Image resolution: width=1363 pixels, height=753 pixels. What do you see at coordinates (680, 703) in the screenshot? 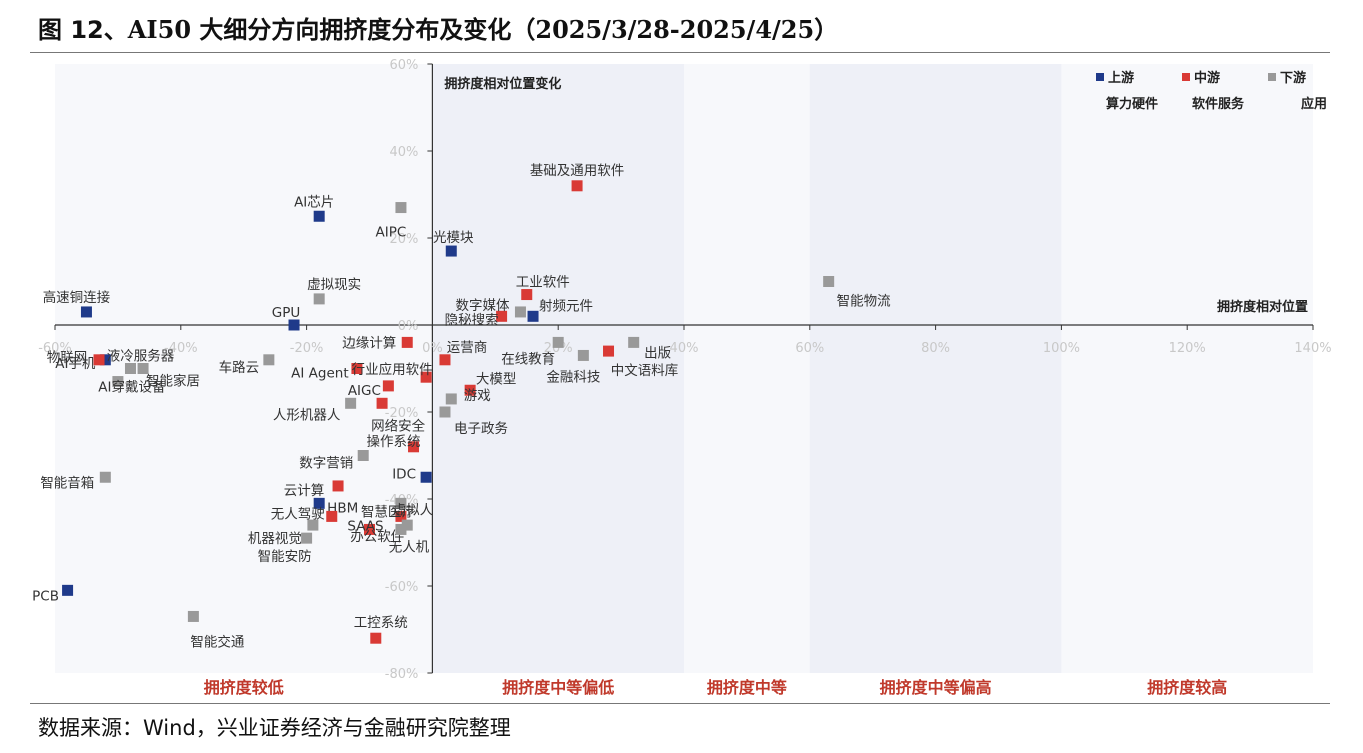
I see `source-divider` at bounding box center [680, 703].